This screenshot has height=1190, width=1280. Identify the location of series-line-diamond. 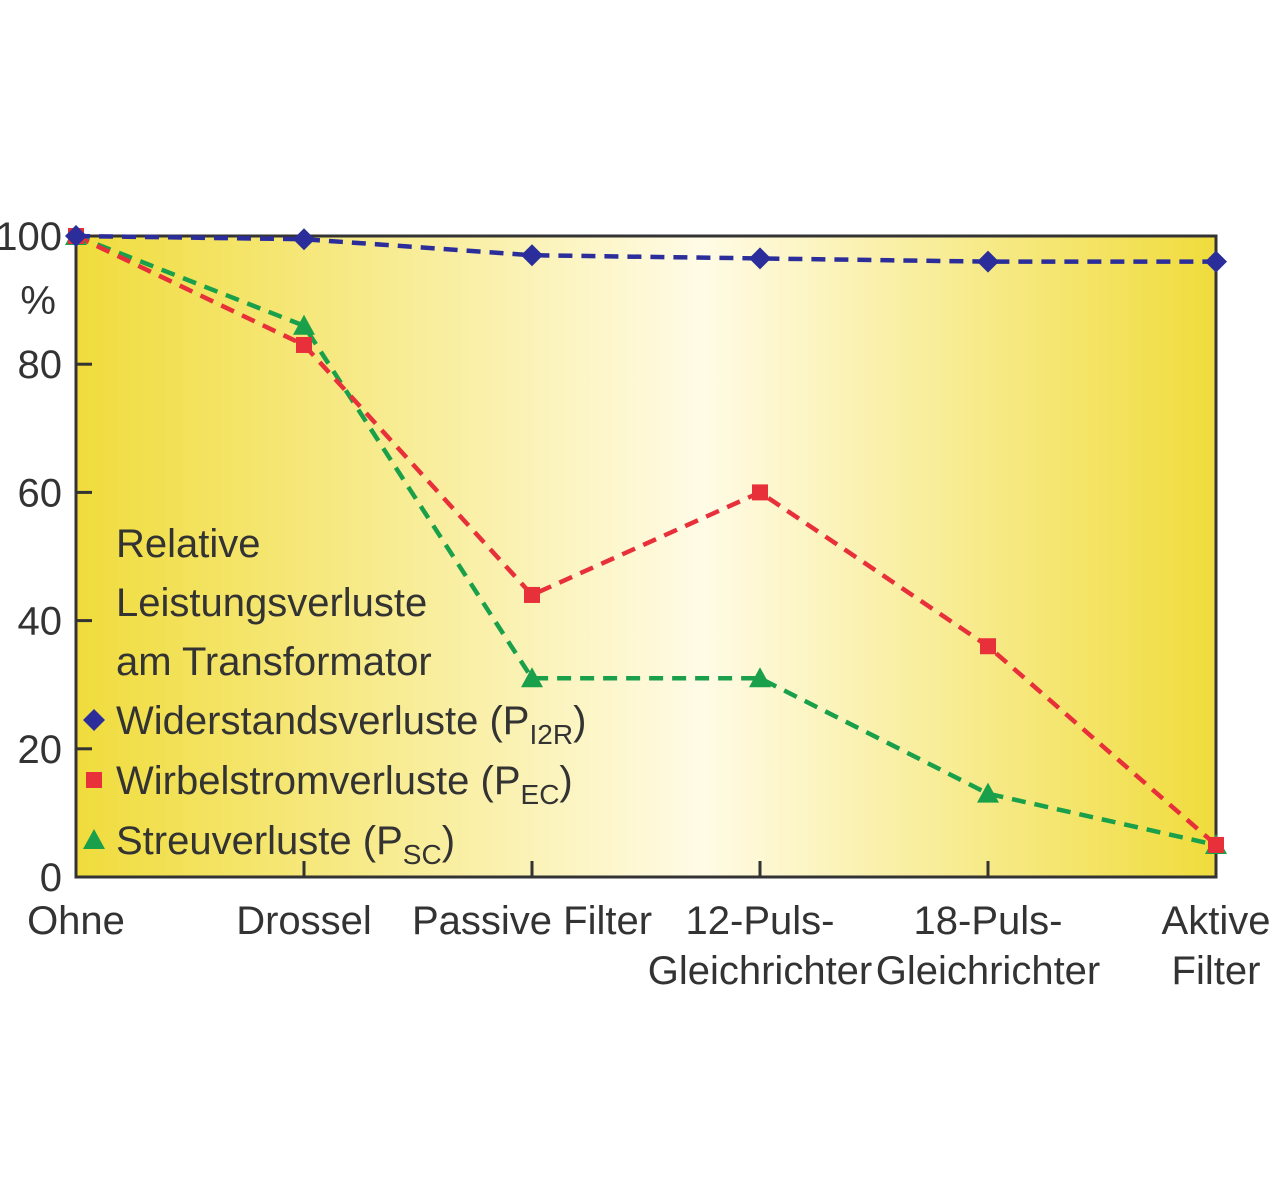
(645, 248).